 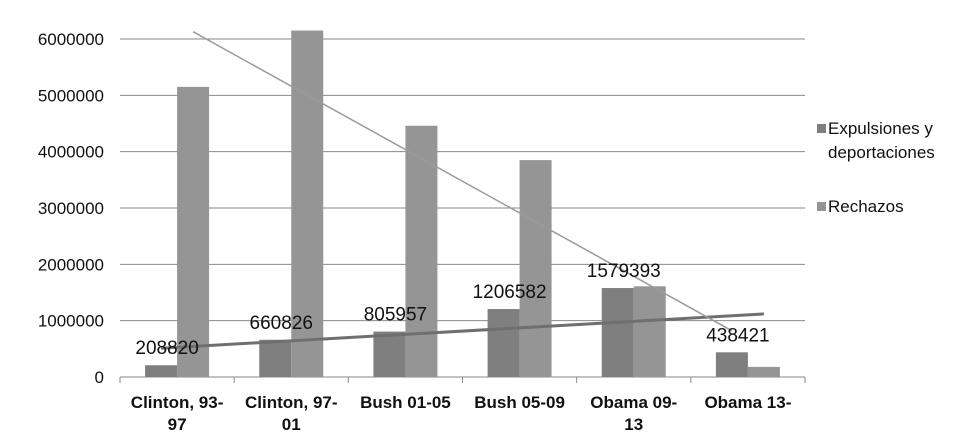 I want to click on x-tick-label: Bush 05-09, so click(x=519, y=402).